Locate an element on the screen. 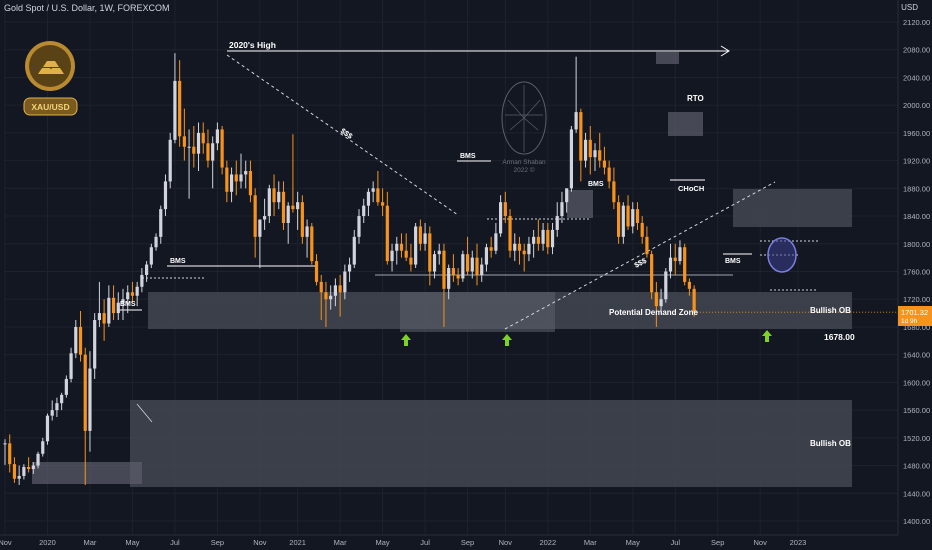 The image size is (932, 550). small-box-left is located at coordinates (87, 473).